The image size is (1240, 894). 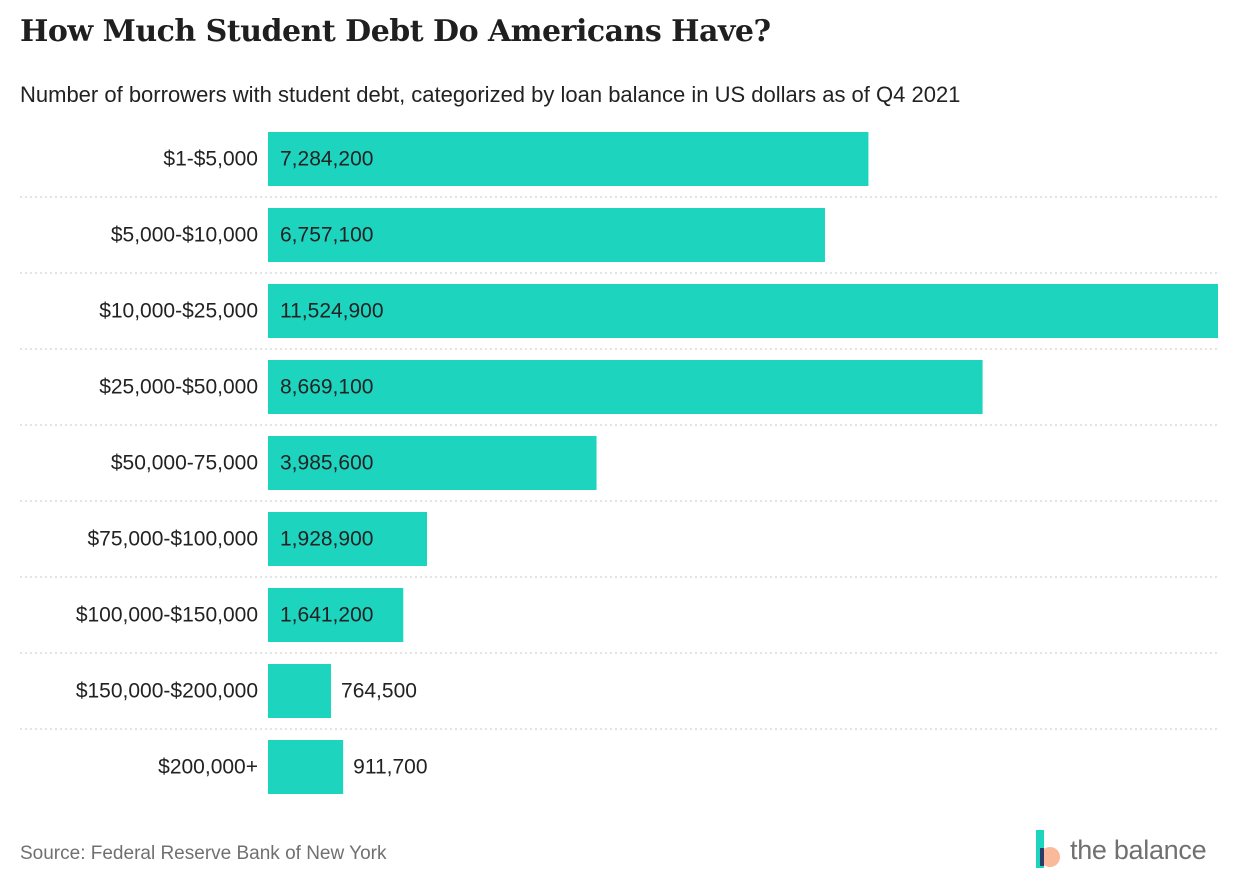 What do you see at coordinates (184, 463) in the screenshot?
I see `category-label: $50,000-75,000` at bounding box center [184, 463].